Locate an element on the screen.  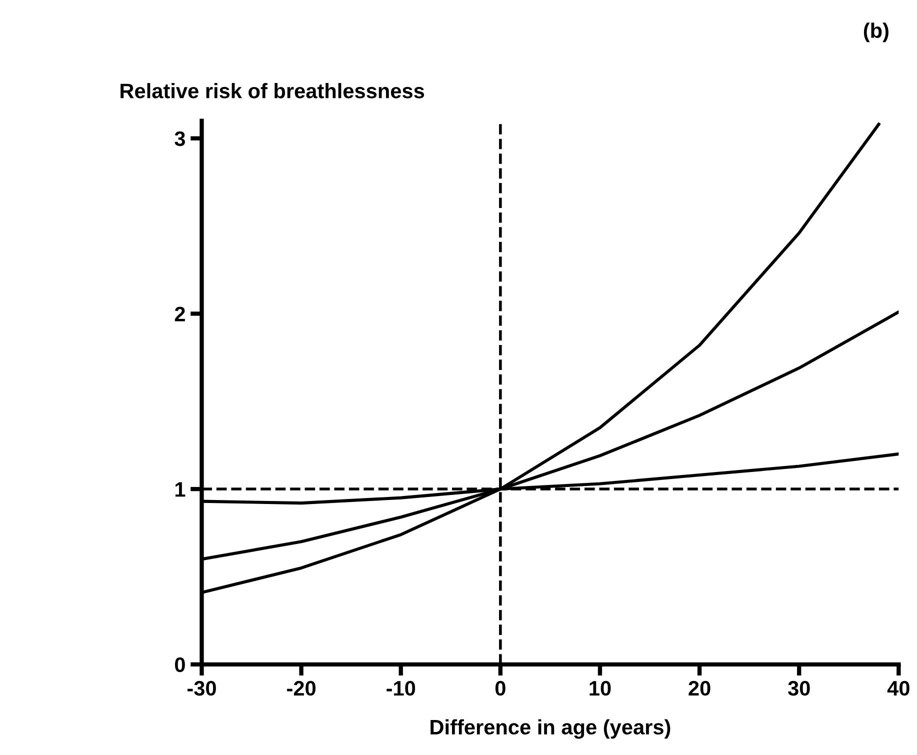
y-tick-label: 3 is located at coordinates (180, 138).